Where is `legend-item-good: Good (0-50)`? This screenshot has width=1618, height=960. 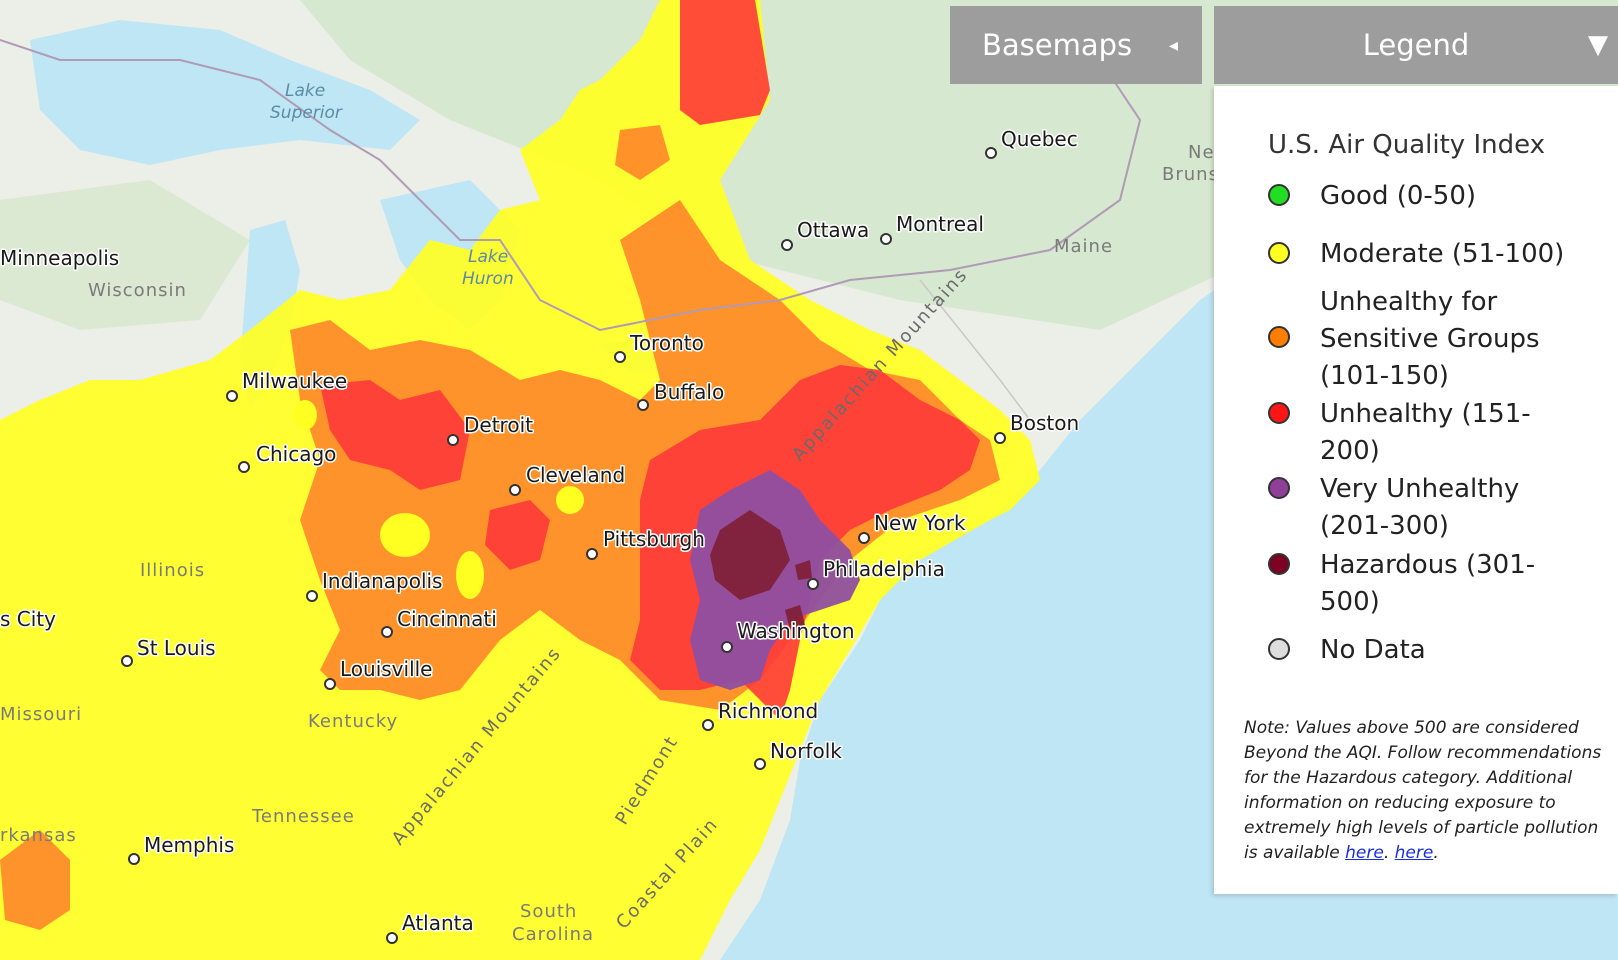 legend-item-good: Good (0-50) is located at coordinates (1424, 196).